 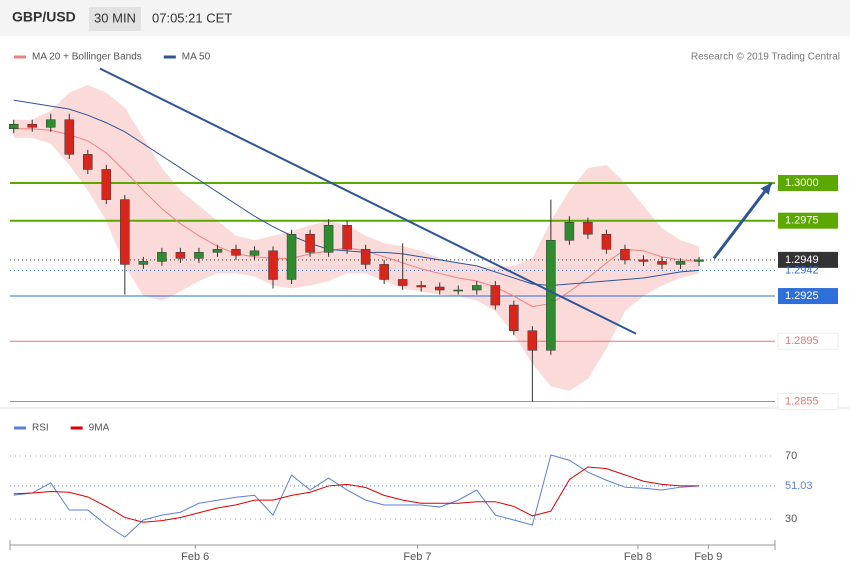 I want to click on level-label: 1.3000, so click(x=802, y=183).